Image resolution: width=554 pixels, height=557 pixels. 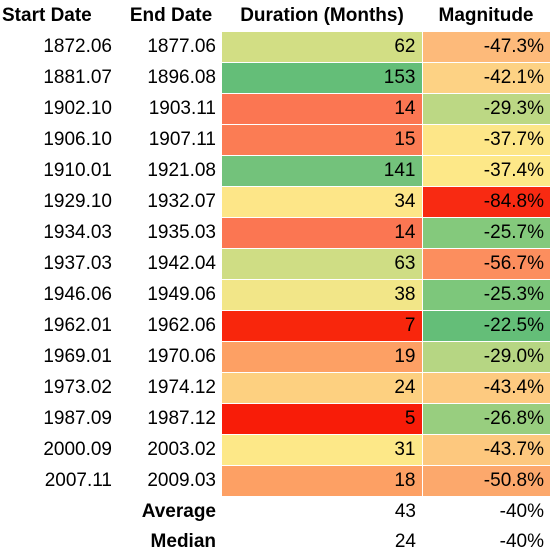 I want to click on duration-cell: 141, so click(x=322, y=171).